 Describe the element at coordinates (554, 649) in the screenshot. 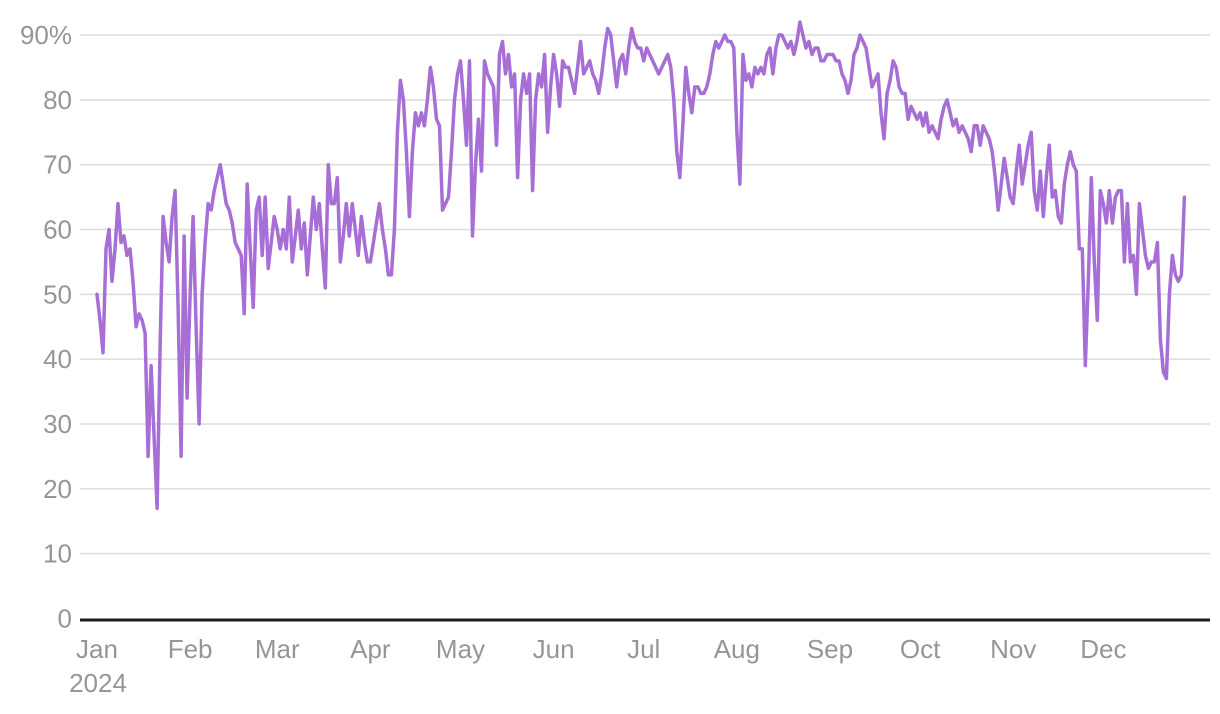

I see `x-tick-label: Jun` at that location.